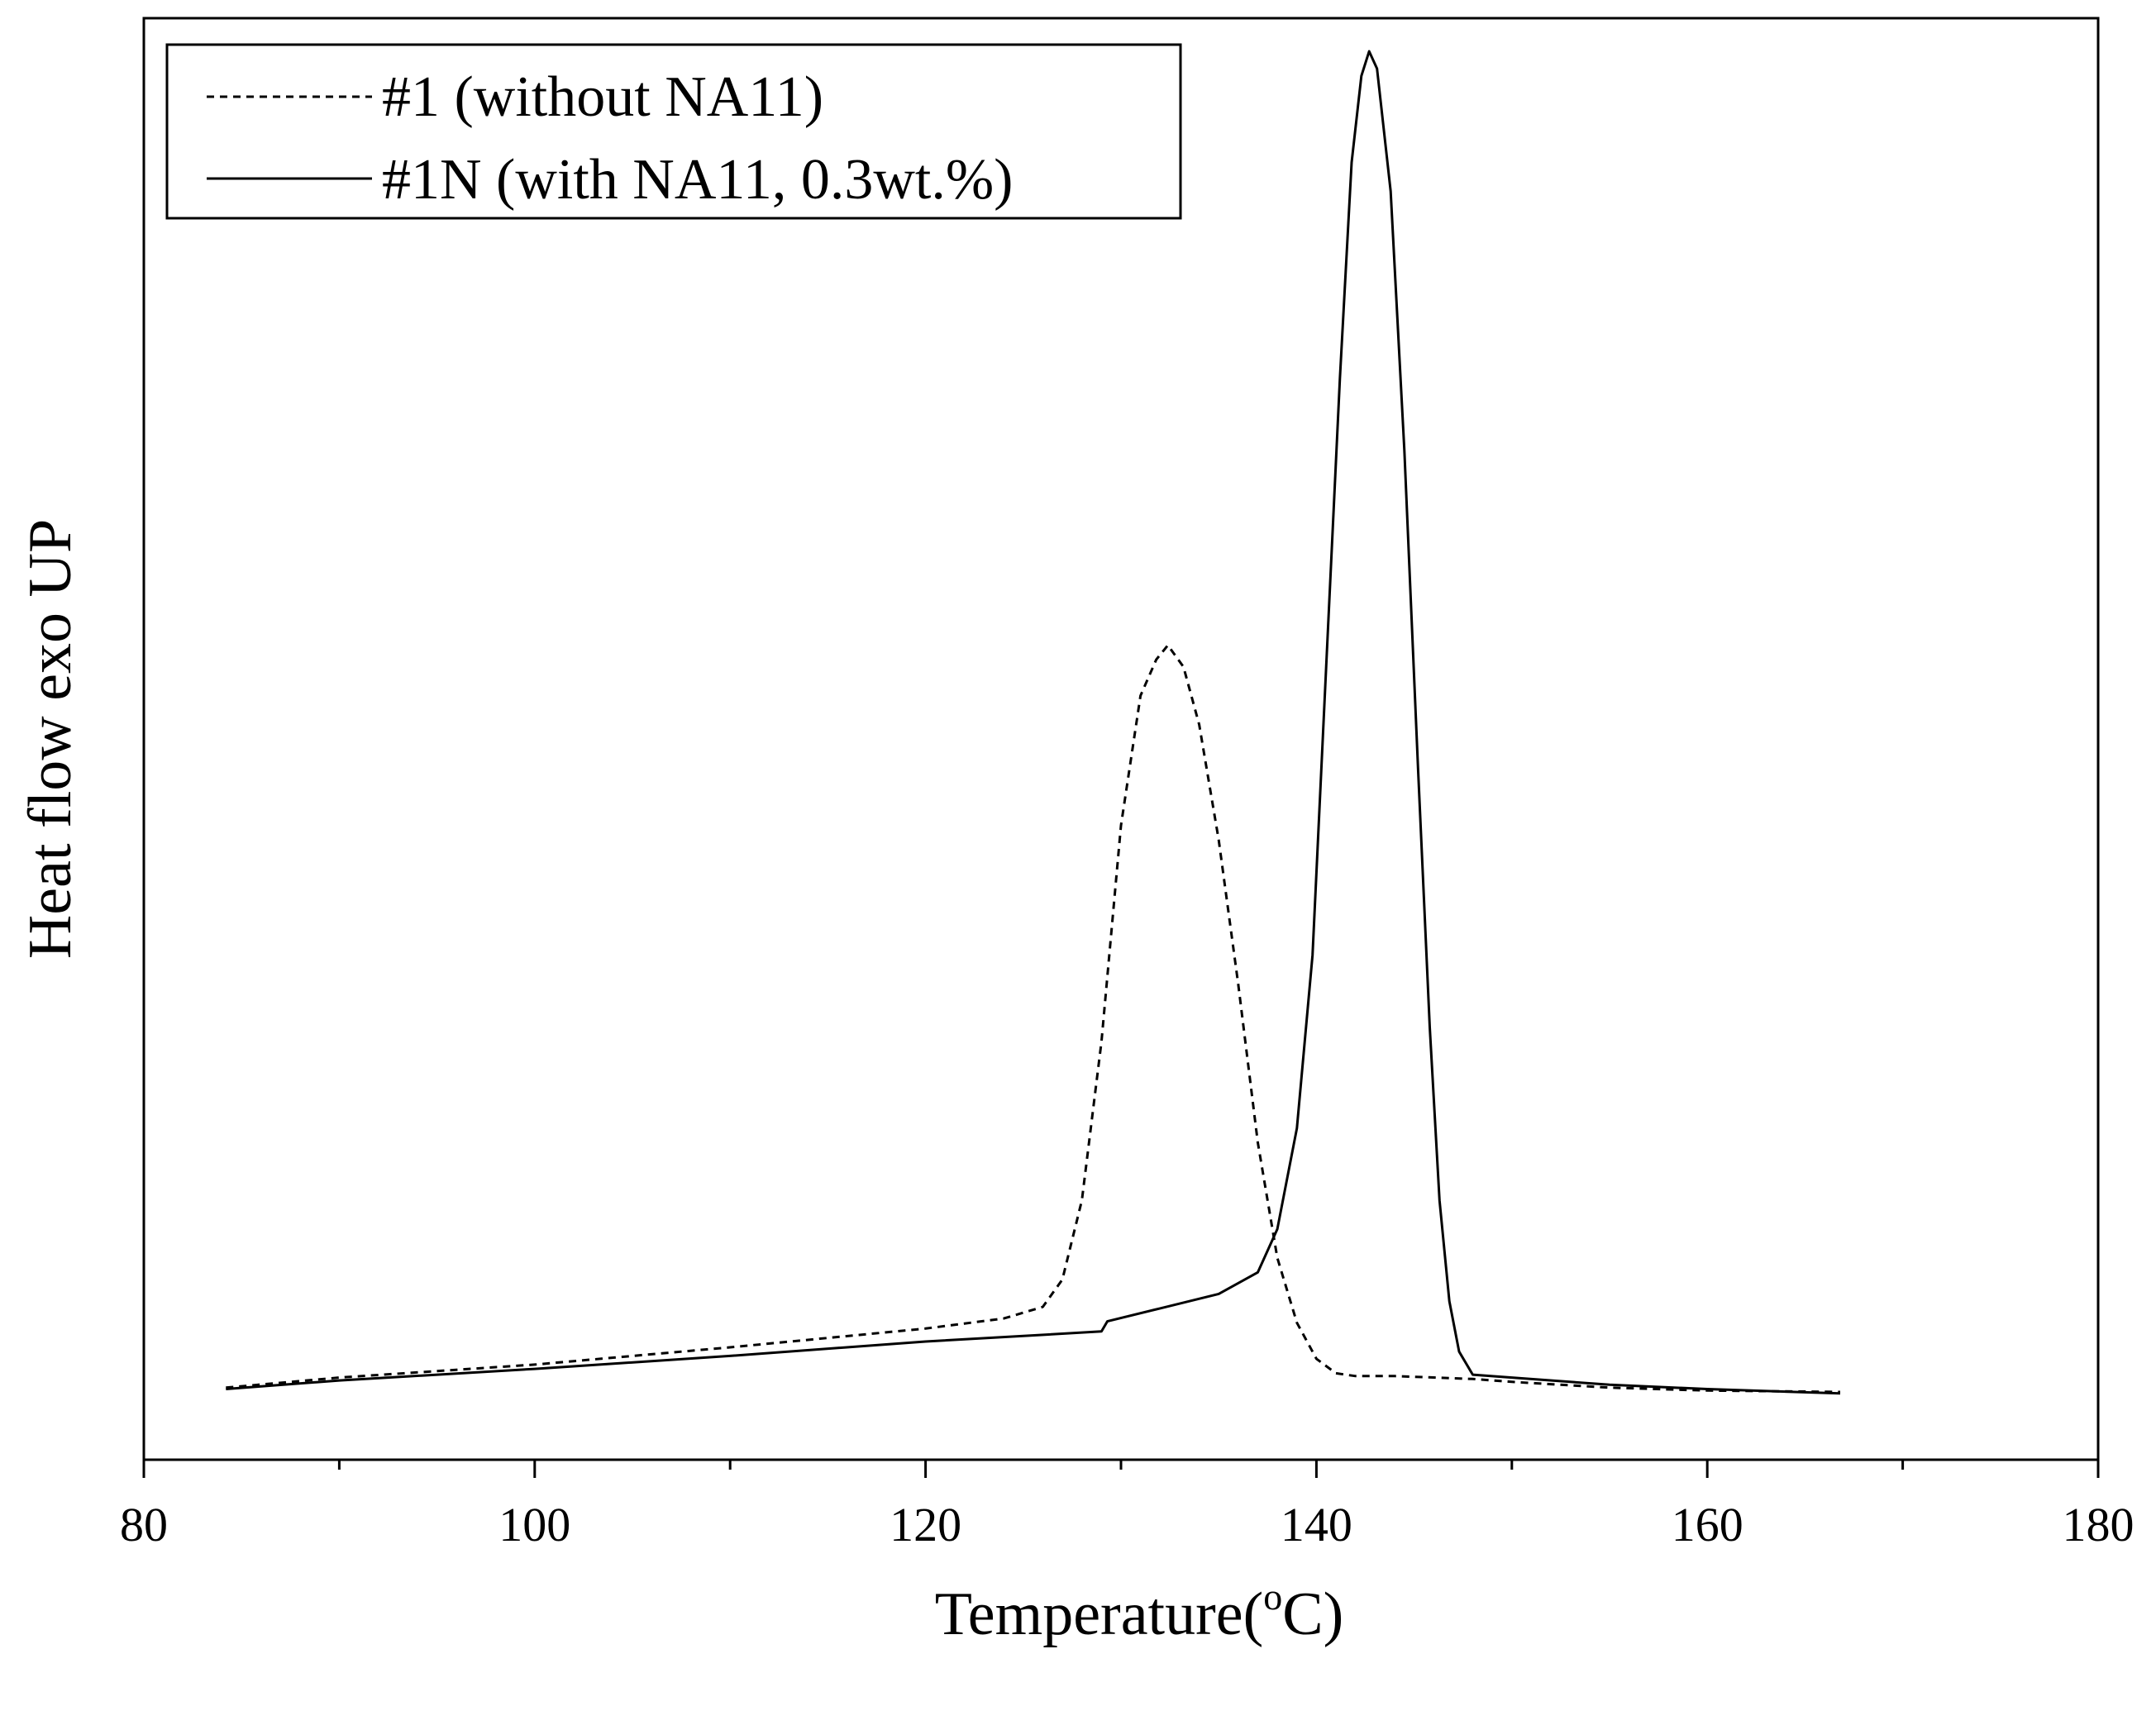 The width and height of the screenshot is (2156, 1711). I want to click on legend-box, so click(673, 132).